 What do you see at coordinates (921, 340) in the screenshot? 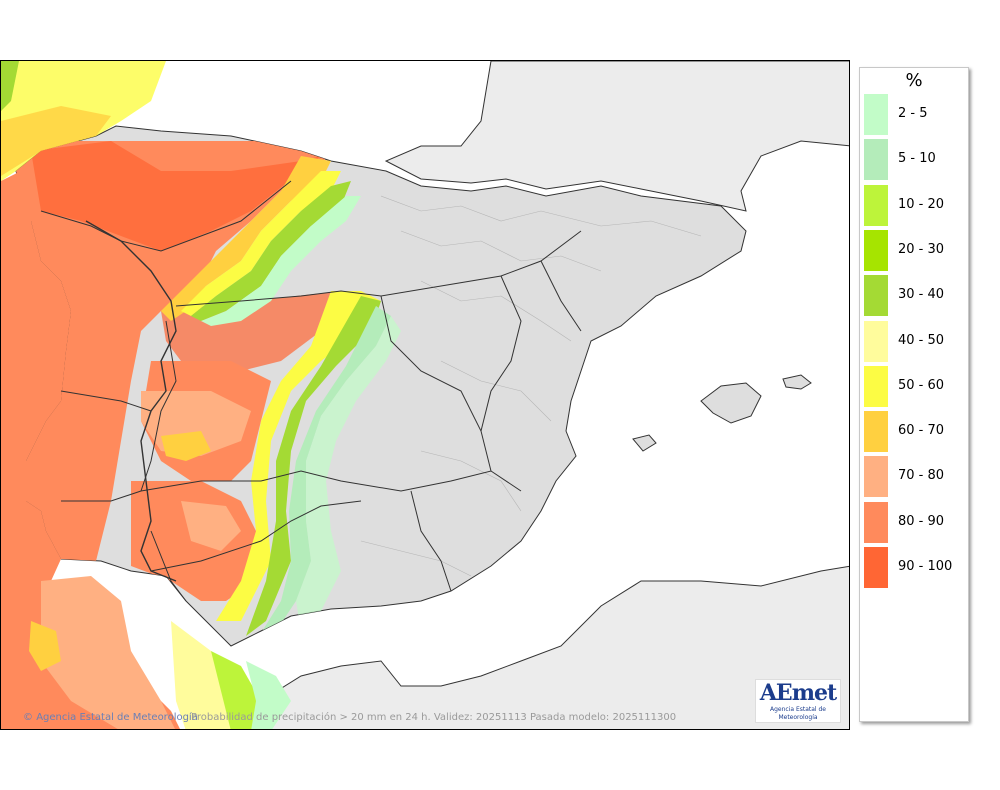
I see `legend-label: 40 - 50` at bounding box center [921, 340].